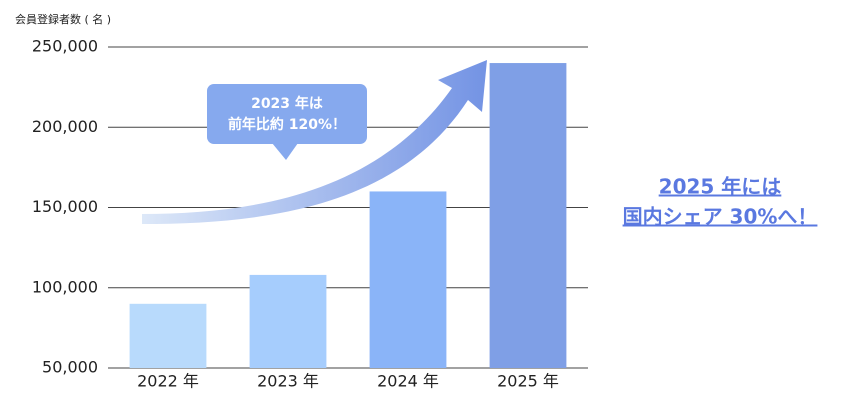 This screenshot has height=400, width=850. I want to click on callout: 2023 年は 前年比約 120%！, so click(287, 122).